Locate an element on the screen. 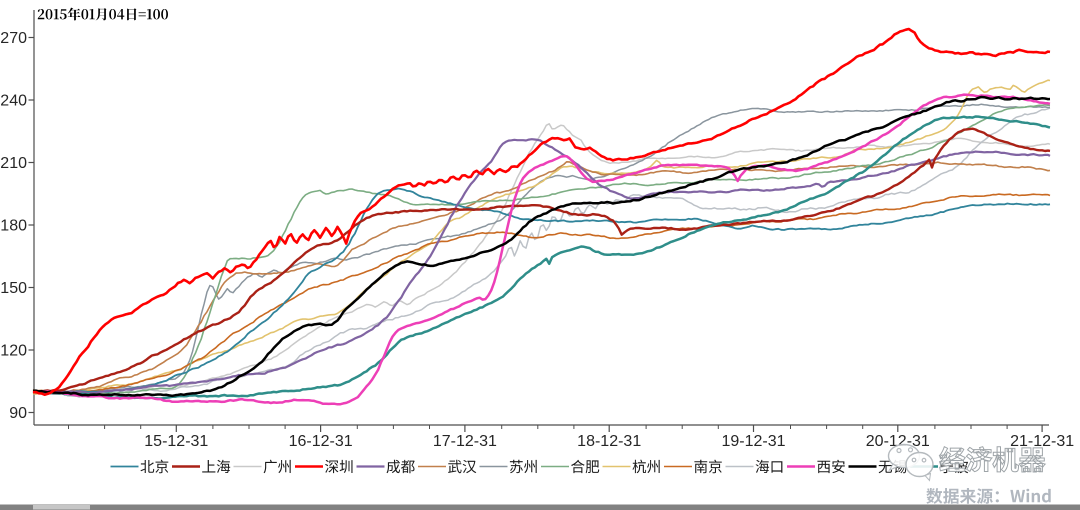 The width and height of the screenshot is (1080, 510). svg-text: 120 is located at coordinates (13, 351).